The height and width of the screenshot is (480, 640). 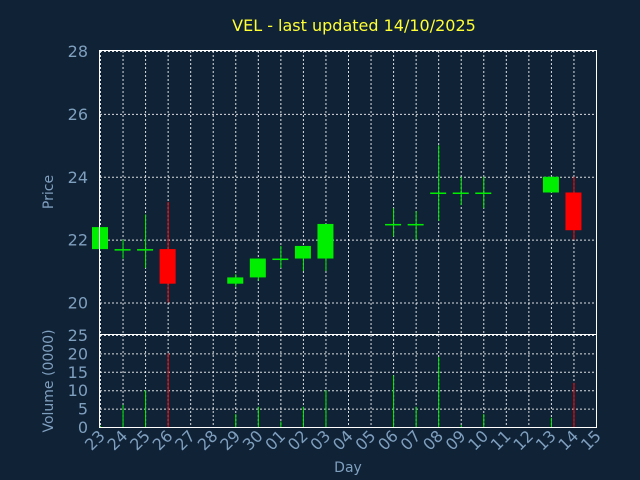 What do you see at coordinates (78, 353) in the screenshot?
I see `volume-tick-label: 20` at bounding box center [78, 353].